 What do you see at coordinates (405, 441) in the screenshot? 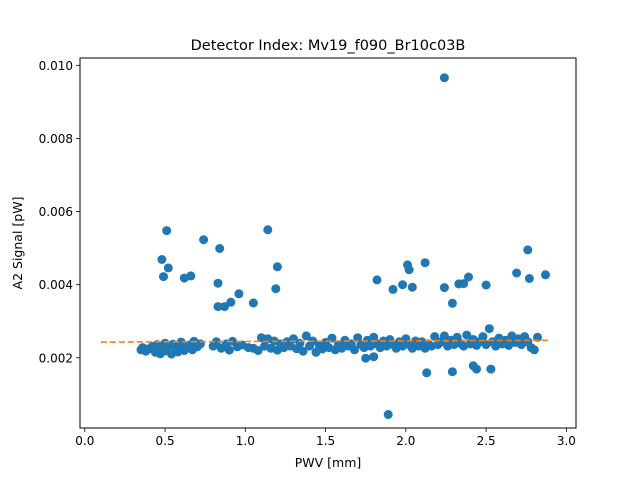
I see `x-tick-label: 2.0` at bounding box center [405, 441].